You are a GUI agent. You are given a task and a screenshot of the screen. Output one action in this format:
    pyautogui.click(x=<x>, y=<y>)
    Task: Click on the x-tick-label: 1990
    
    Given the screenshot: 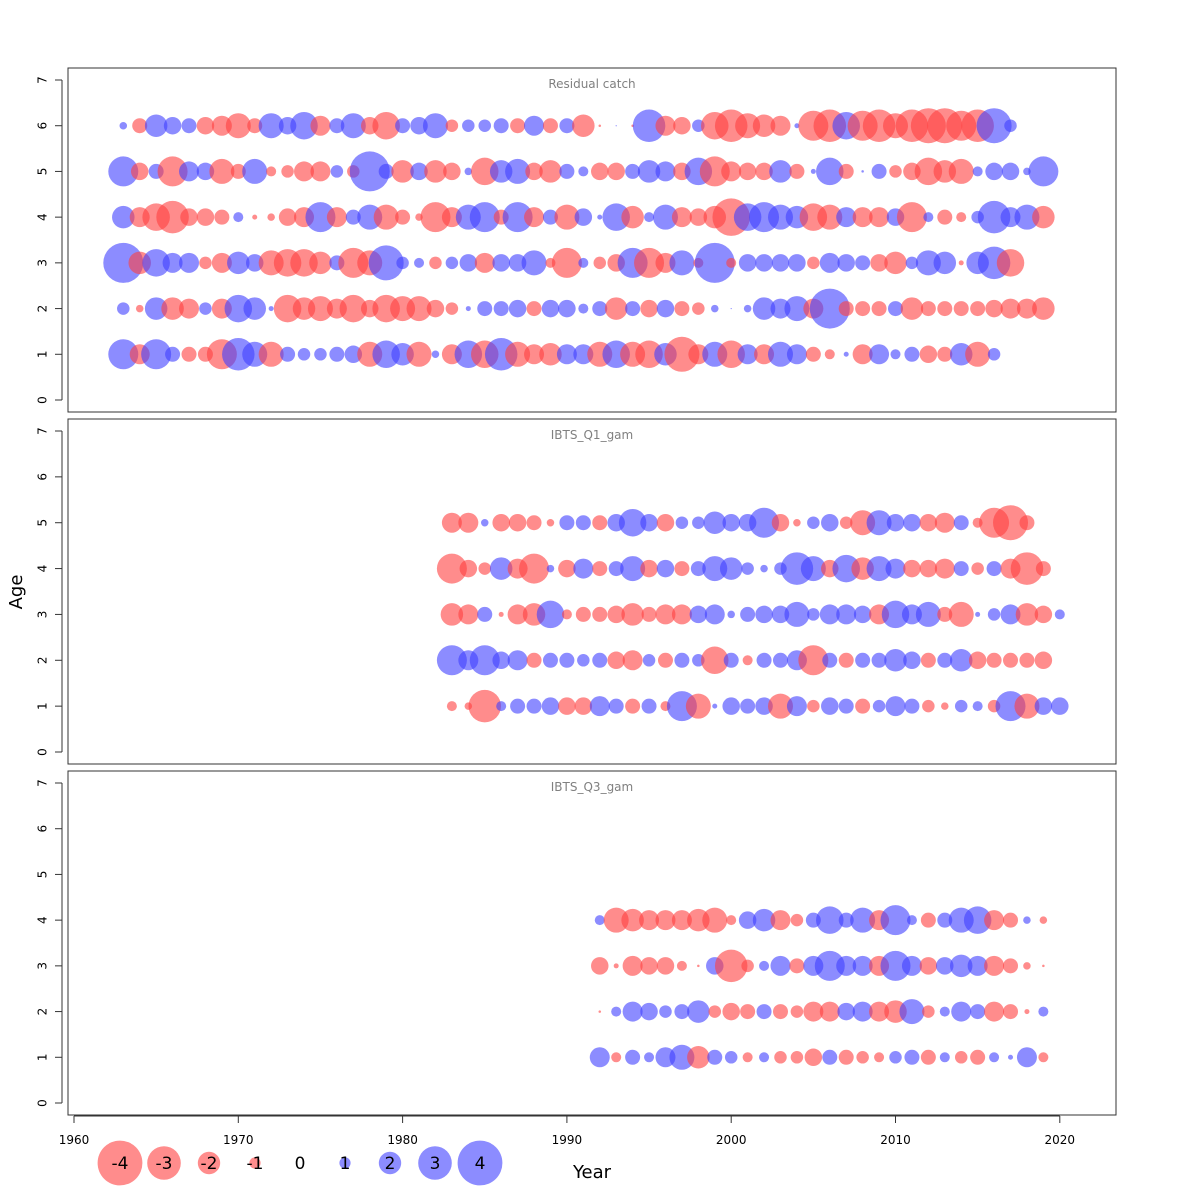 What is the action you would take?
    pyautogui.click(x=567, y=1140)
    